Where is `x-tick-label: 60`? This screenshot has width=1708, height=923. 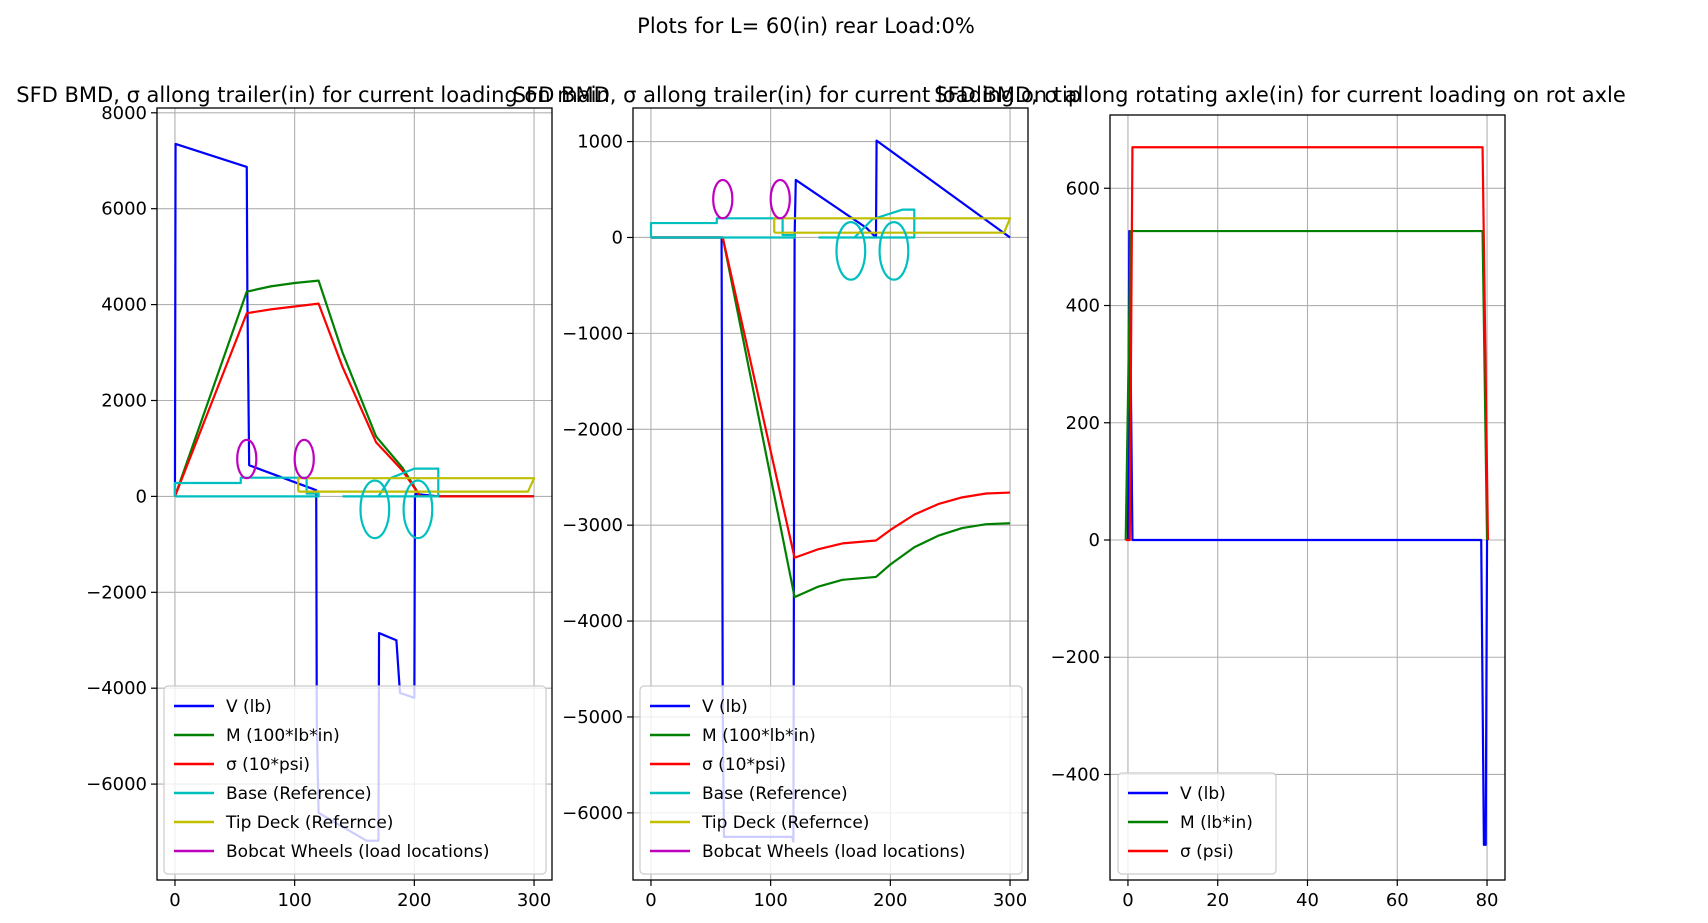 x-tick-label: 60 is located at coordinates (1397, 900).